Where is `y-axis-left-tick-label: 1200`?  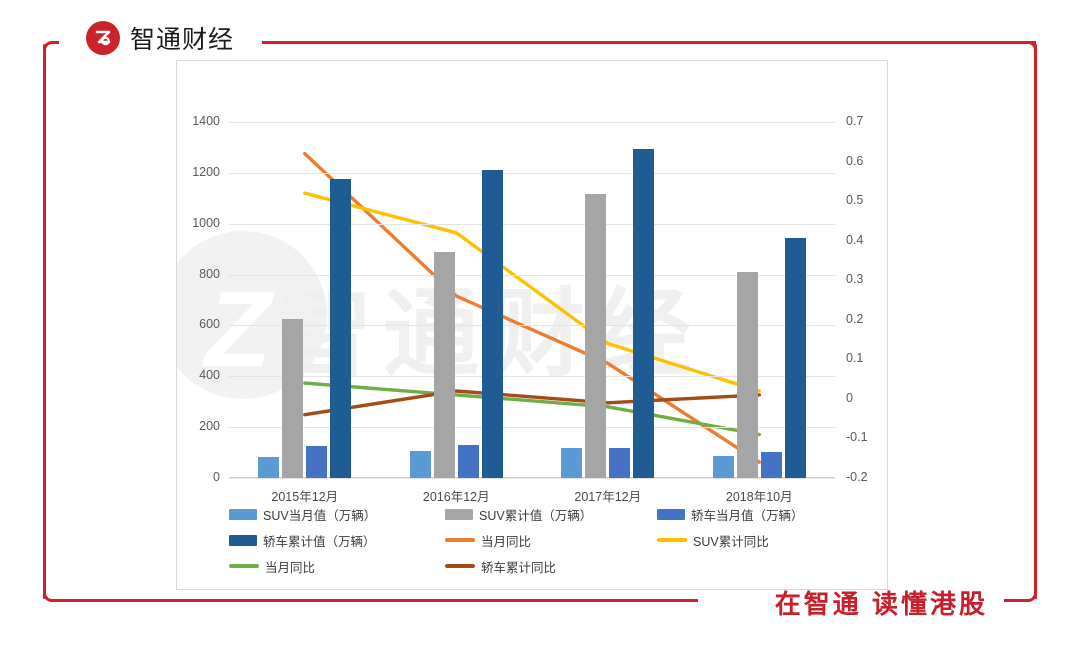 y-axis-left-tick-label: 1200 is located at coordinates (206, 171).